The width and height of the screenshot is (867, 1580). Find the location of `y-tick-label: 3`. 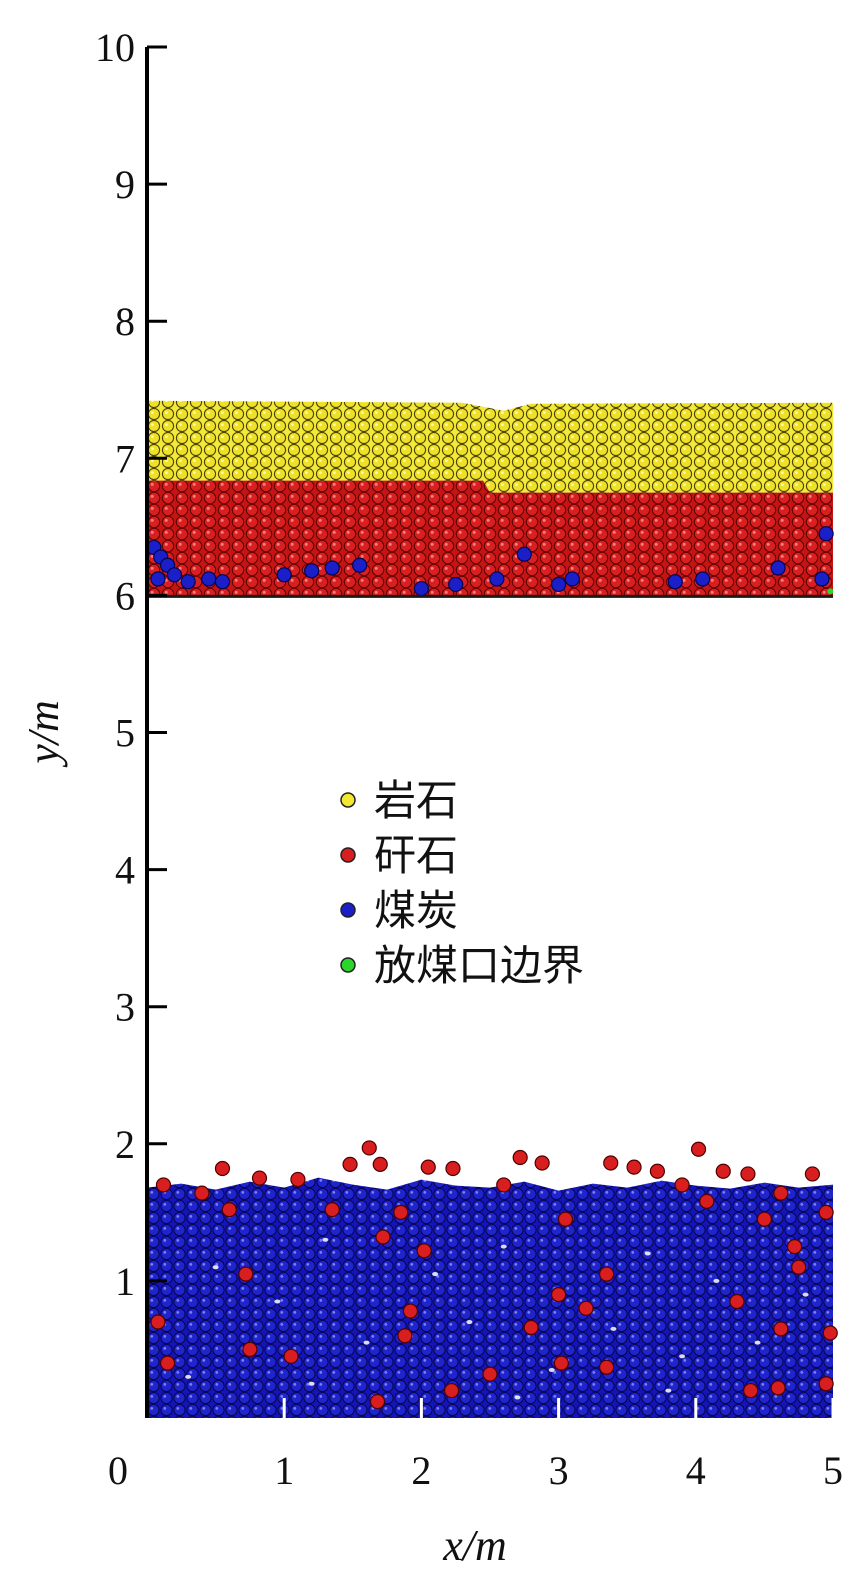

y-tick-label: 3 is located at coordinates (125, 1007).